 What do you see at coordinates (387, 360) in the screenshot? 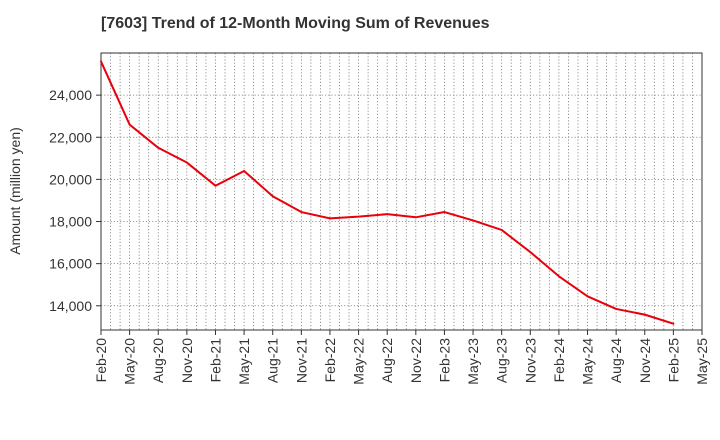
I see `x-tick-label: Aug-22` at bounding box center [387, 360].